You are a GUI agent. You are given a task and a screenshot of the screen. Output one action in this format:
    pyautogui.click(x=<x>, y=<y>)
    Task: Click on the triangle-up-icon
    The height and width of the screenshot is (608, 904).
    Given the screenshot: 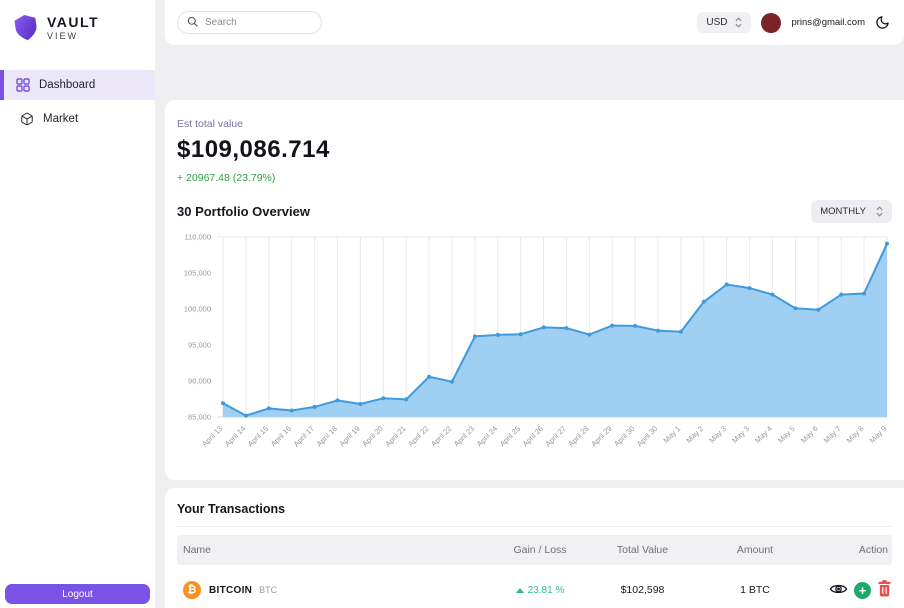 What is the action you would take?
    pyautogui.click(x=519, y=590)
    